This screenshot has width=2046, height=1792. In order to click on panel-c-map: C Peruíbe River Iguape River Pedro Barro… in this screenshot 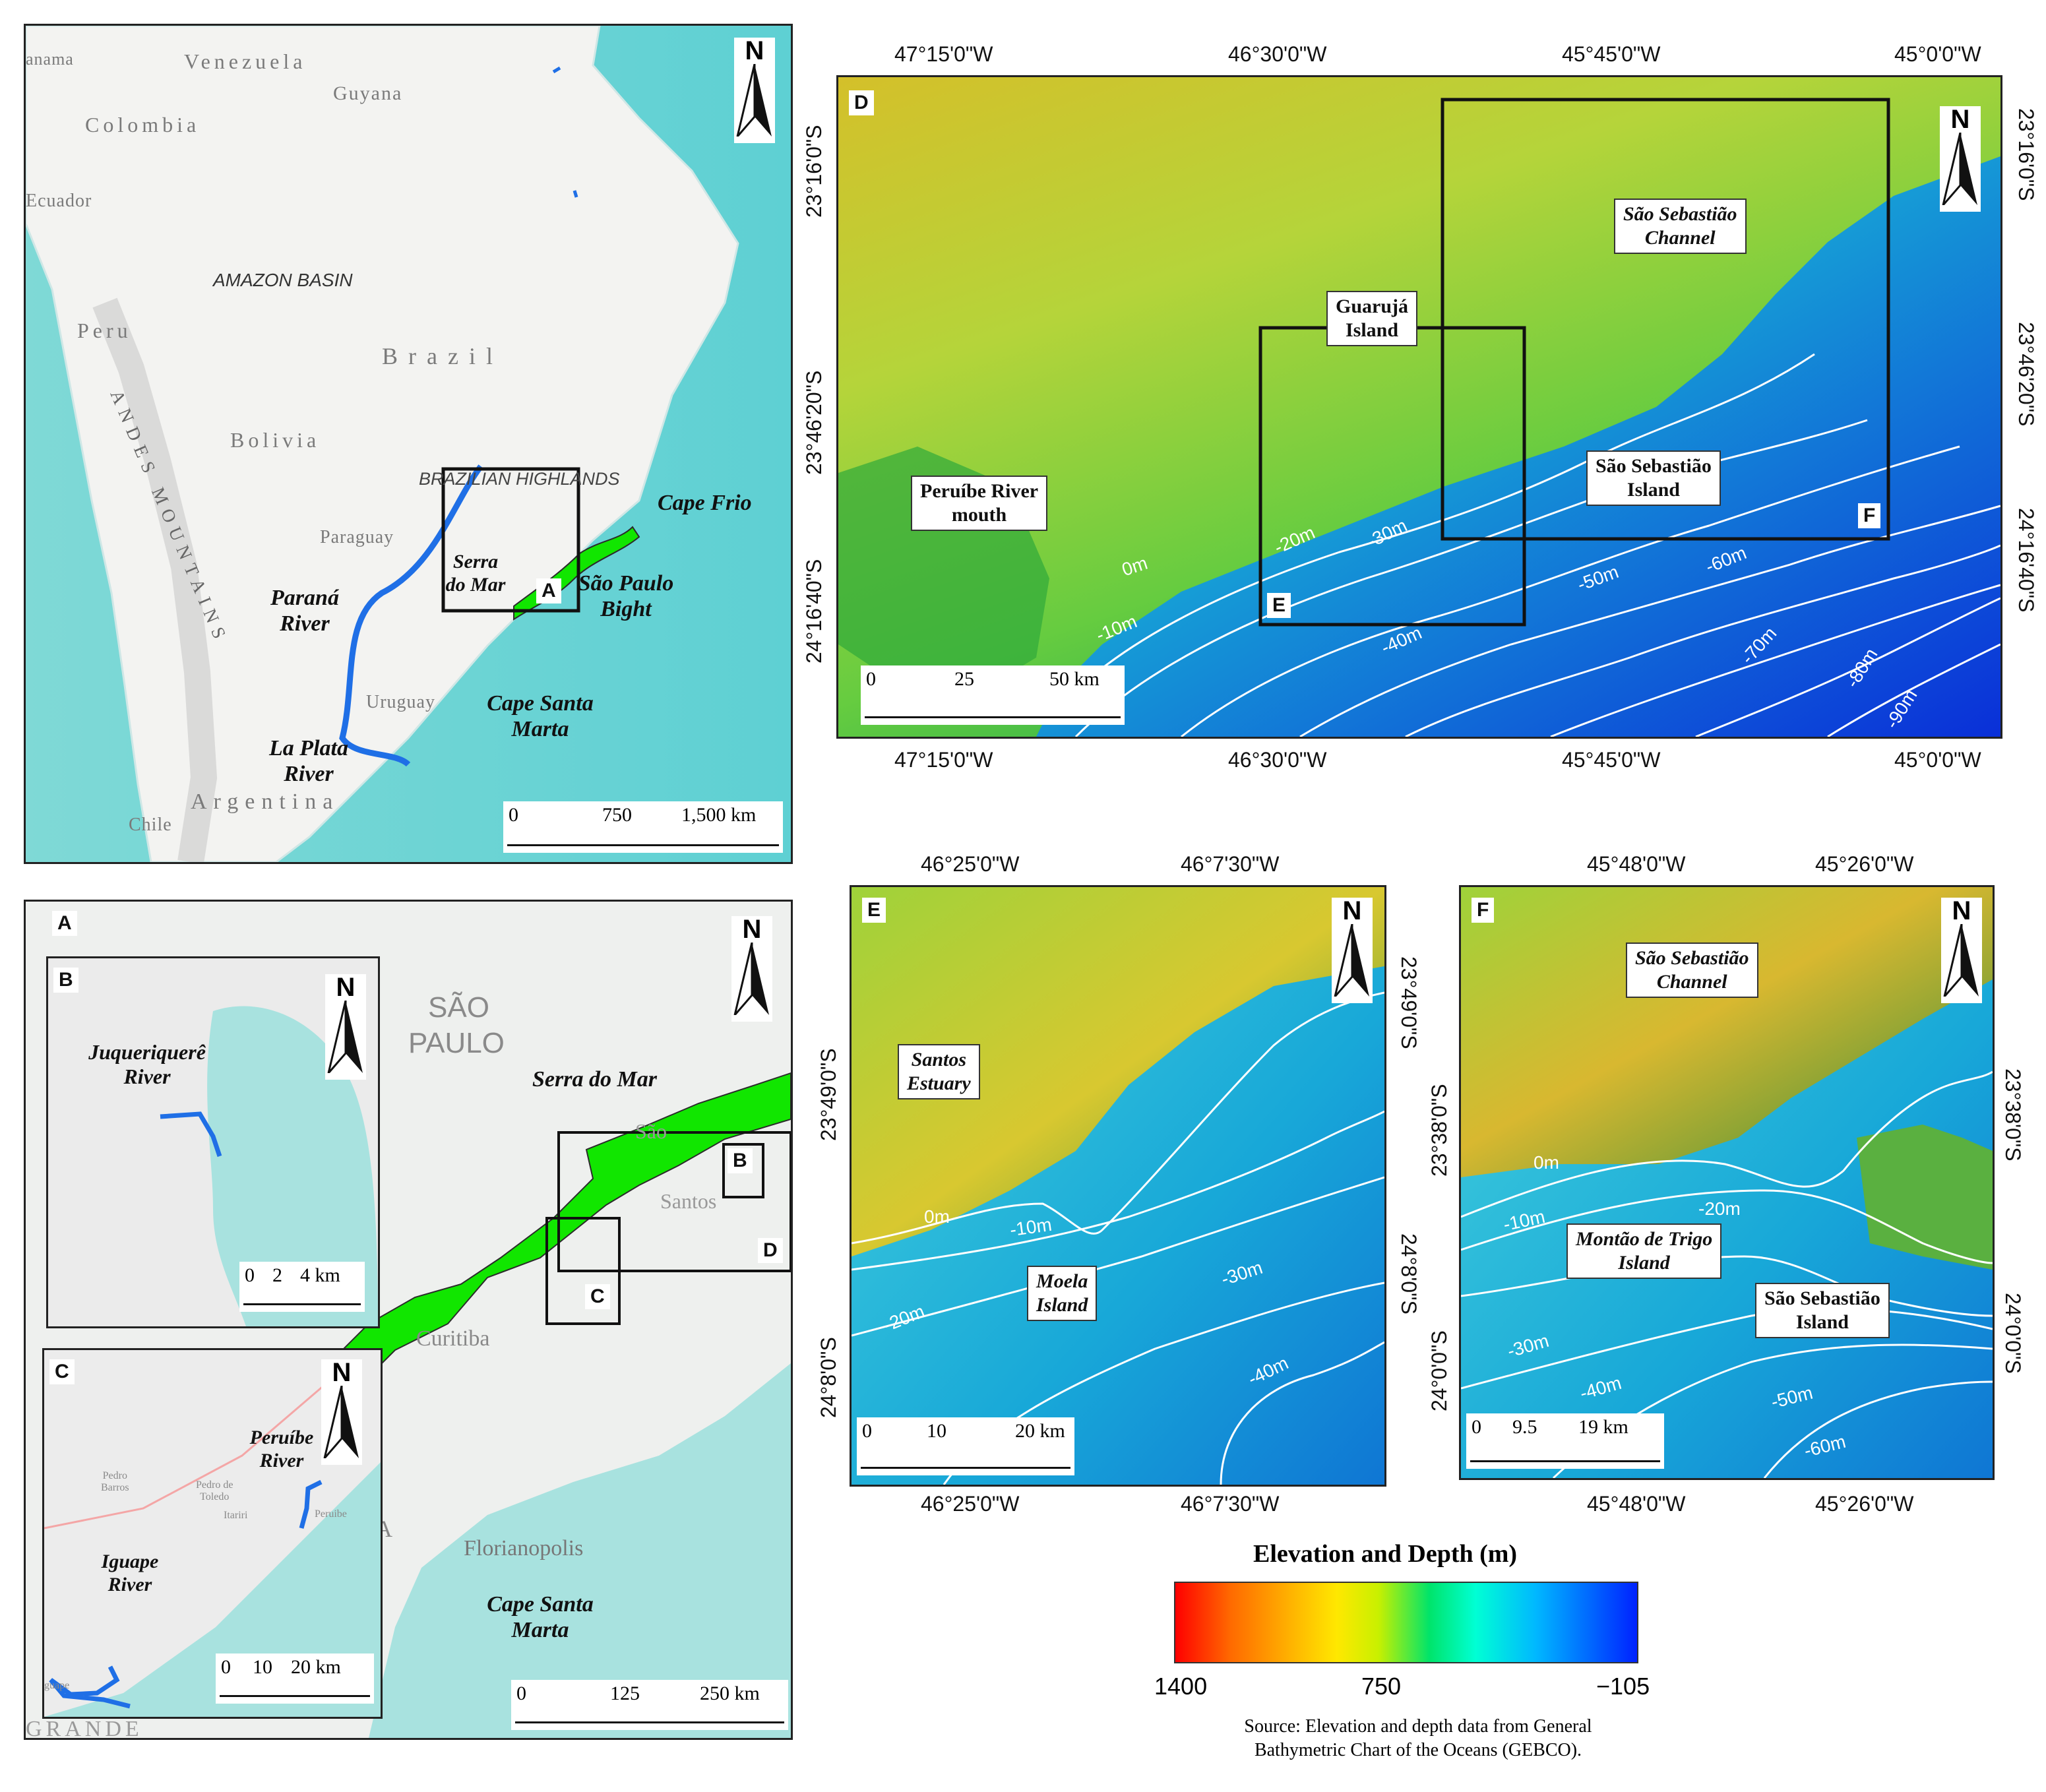, I will do `click(212, 1534)`.